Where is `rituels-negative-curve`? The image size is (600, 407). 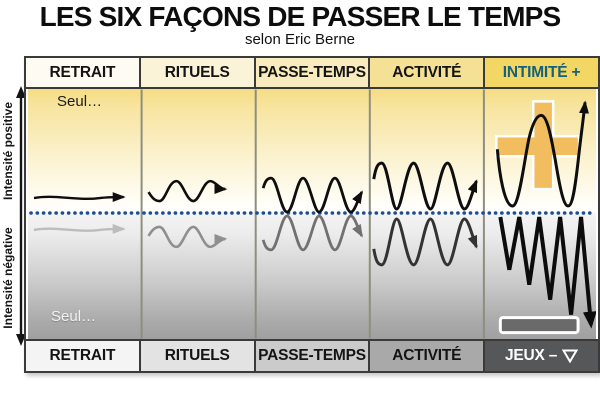
rituels-negative-curve is located at coordinates (187, 237).